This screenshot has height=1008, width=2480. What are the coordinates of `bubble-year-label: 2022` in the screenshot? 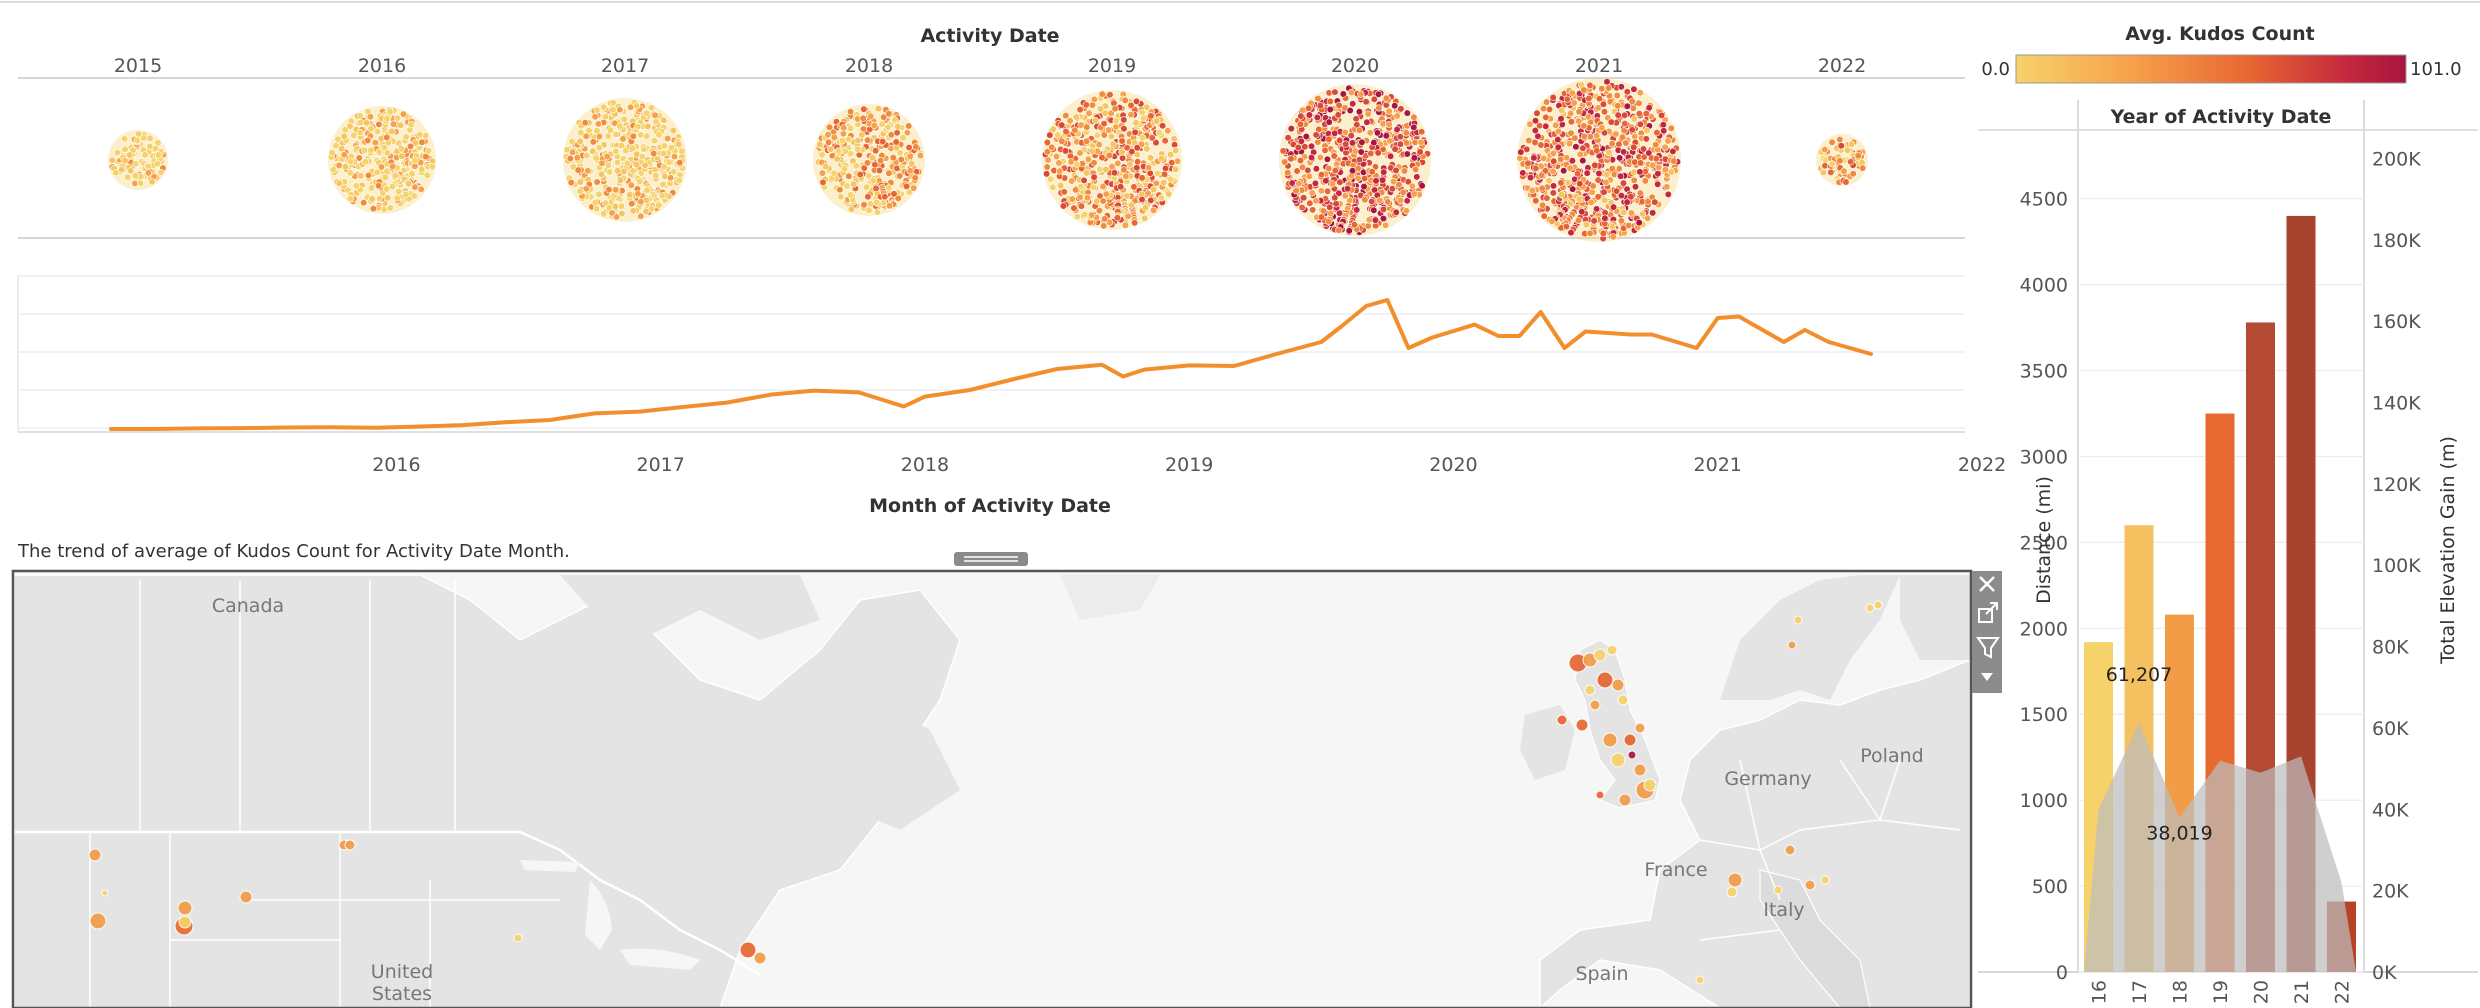 It's located at (1842, 66).